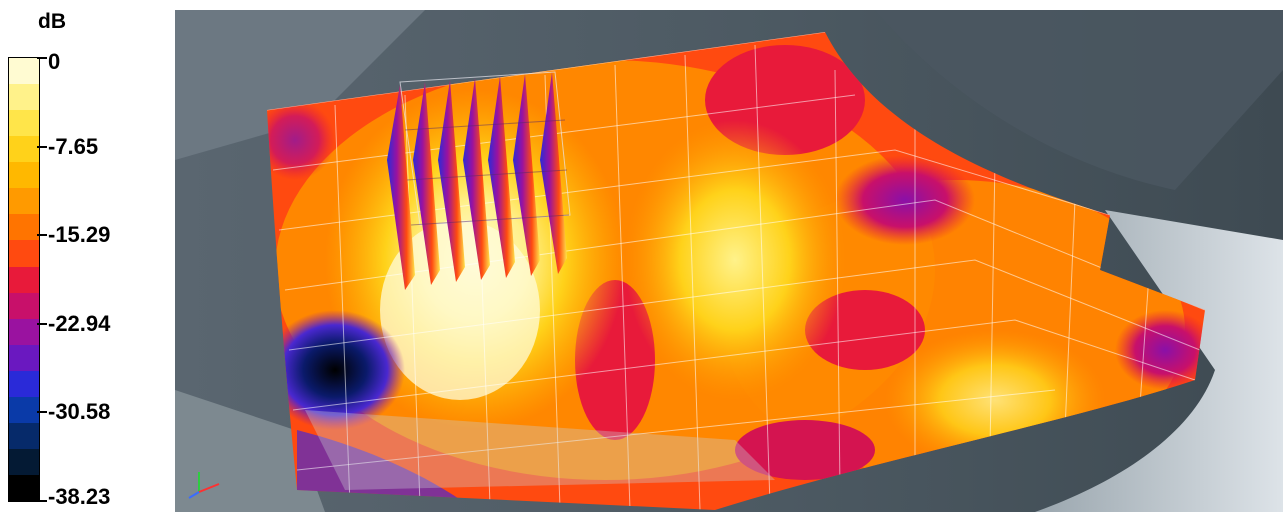 This screenshot has height=512, width=1283. What do you see at coordinates (204, 485) in the screenshot?
I see `axis-triad-icon` at bounding box center [204, 485].